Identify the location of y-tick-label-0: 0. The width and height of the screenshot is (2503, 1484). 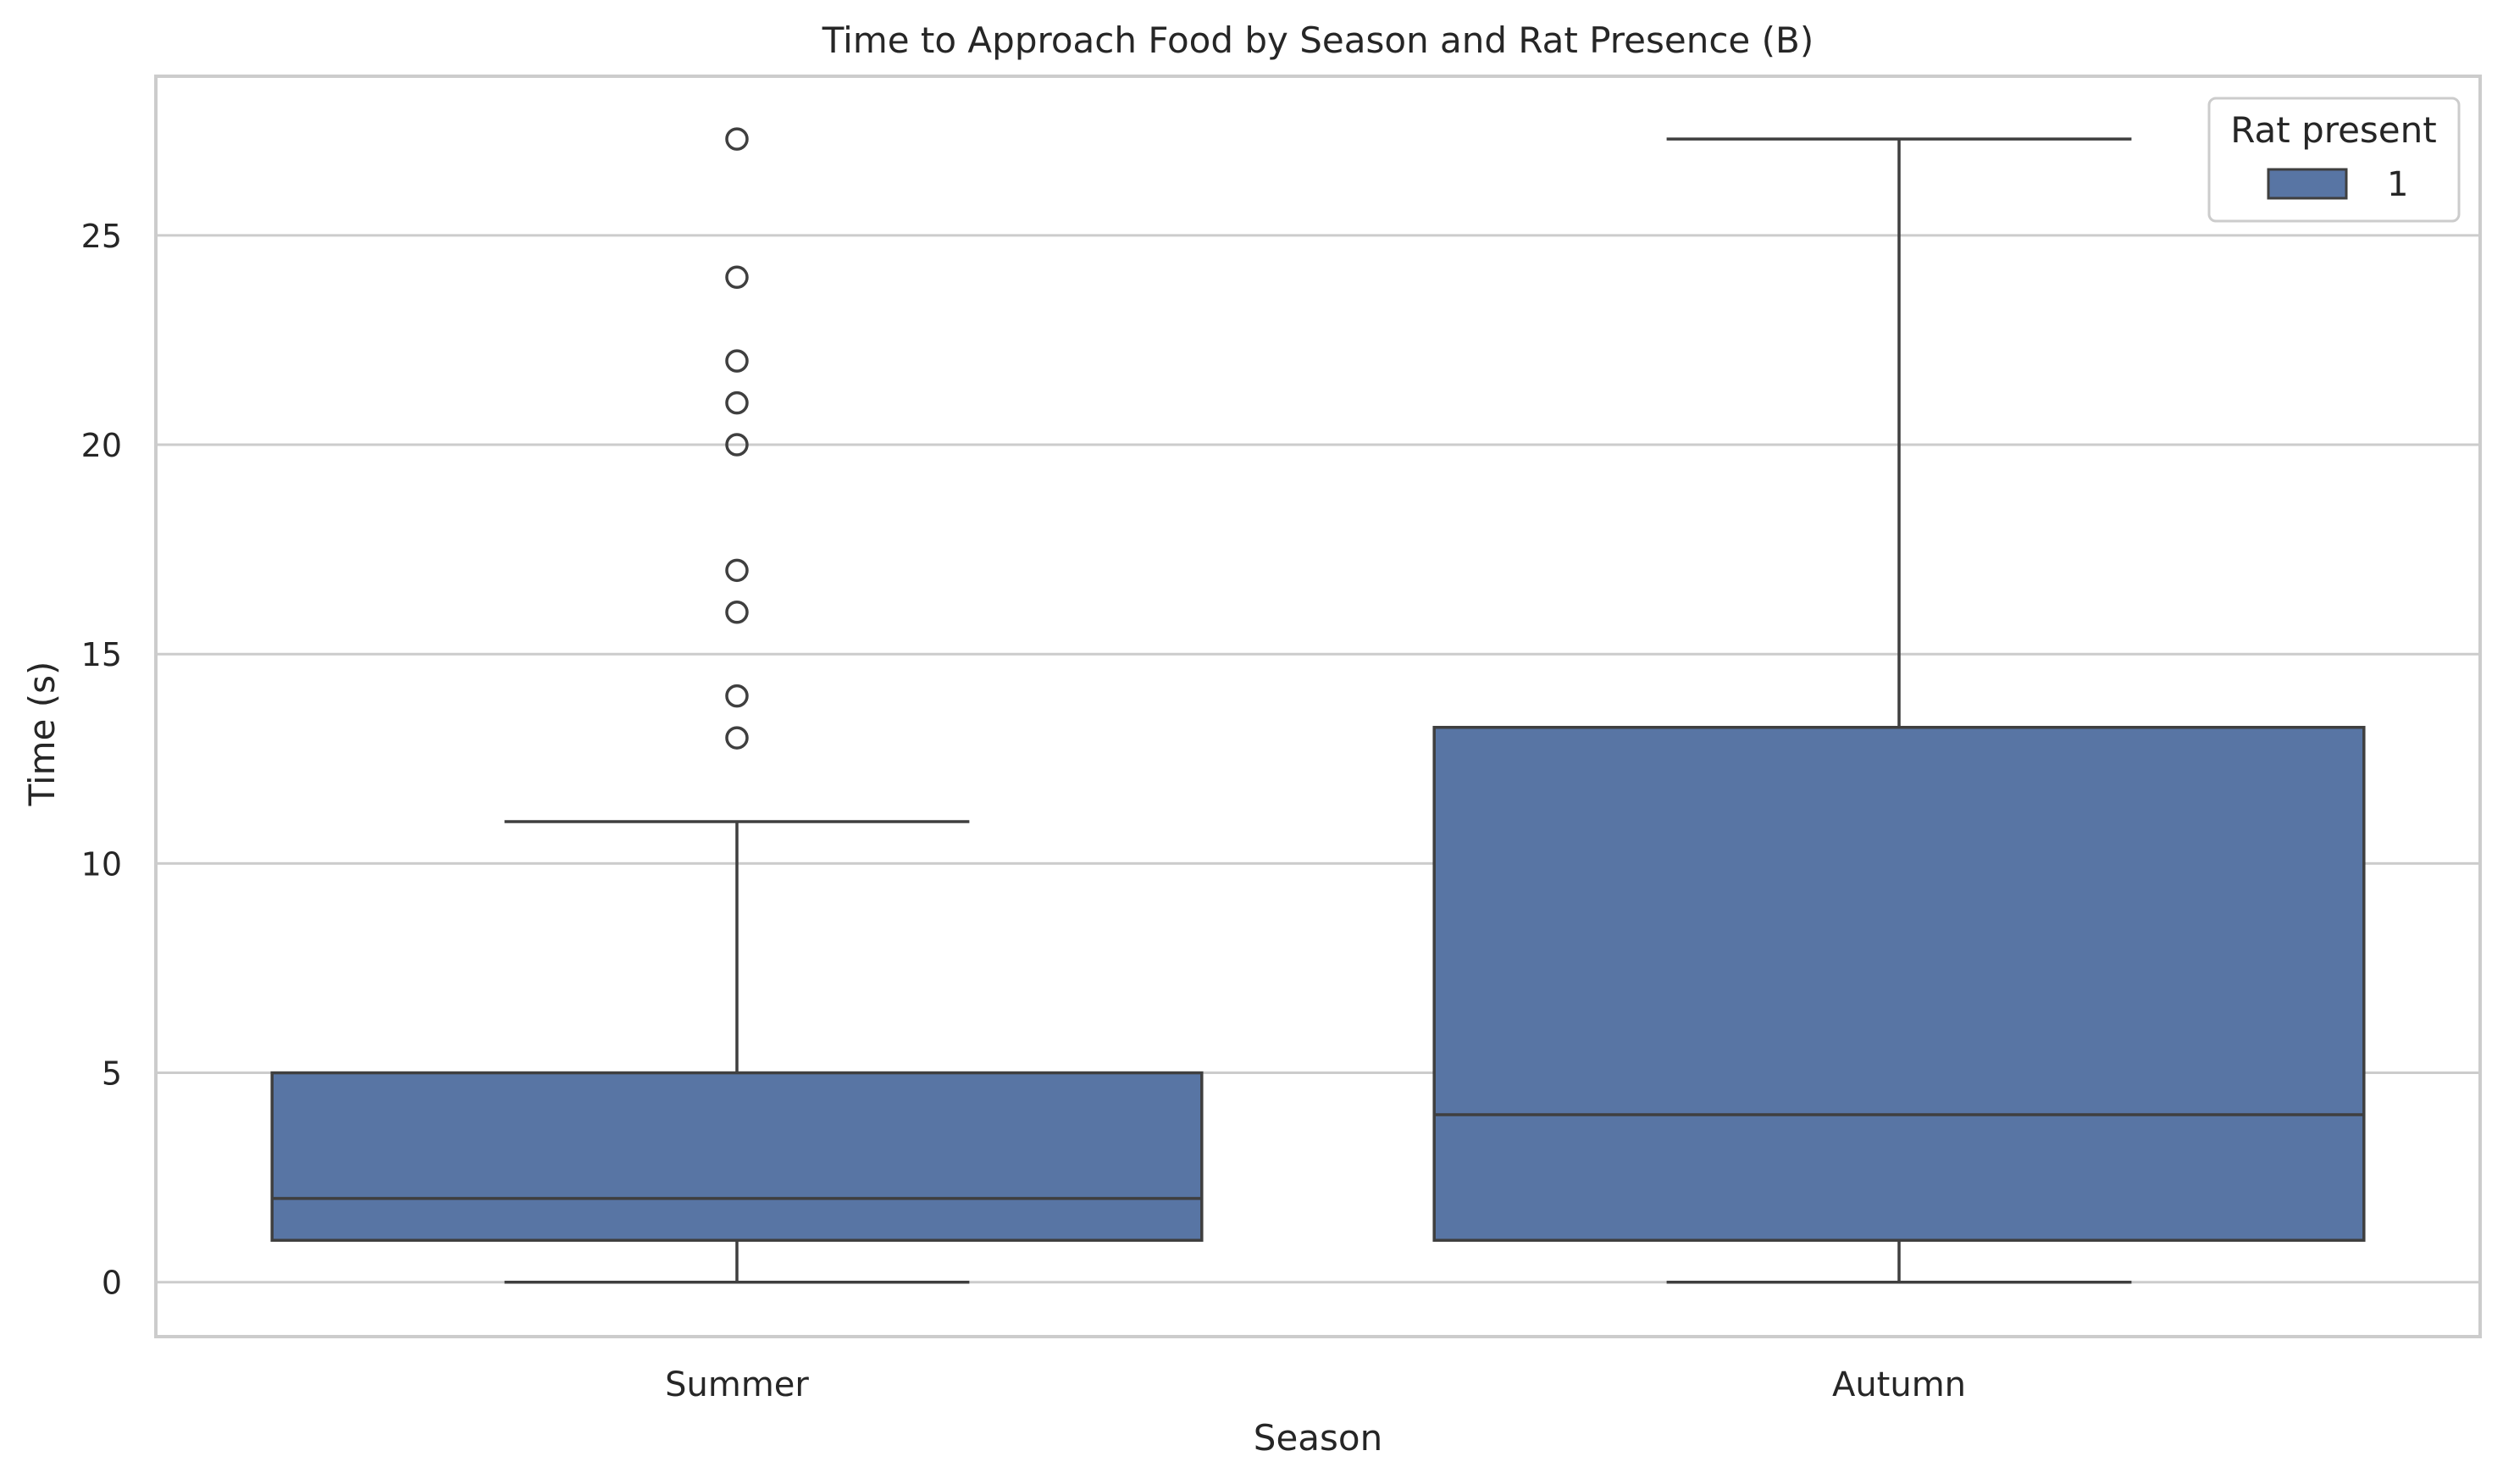
(112, 1283).